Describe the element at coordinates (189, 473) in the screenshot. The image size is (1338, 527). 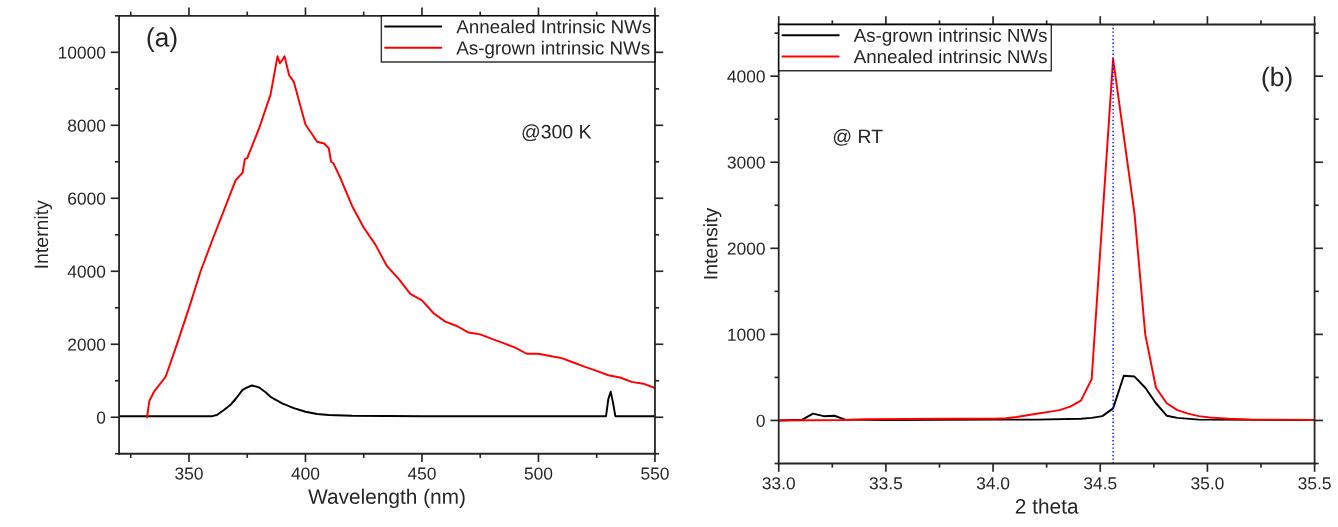
I see `x-tick-label: 350` at that location.